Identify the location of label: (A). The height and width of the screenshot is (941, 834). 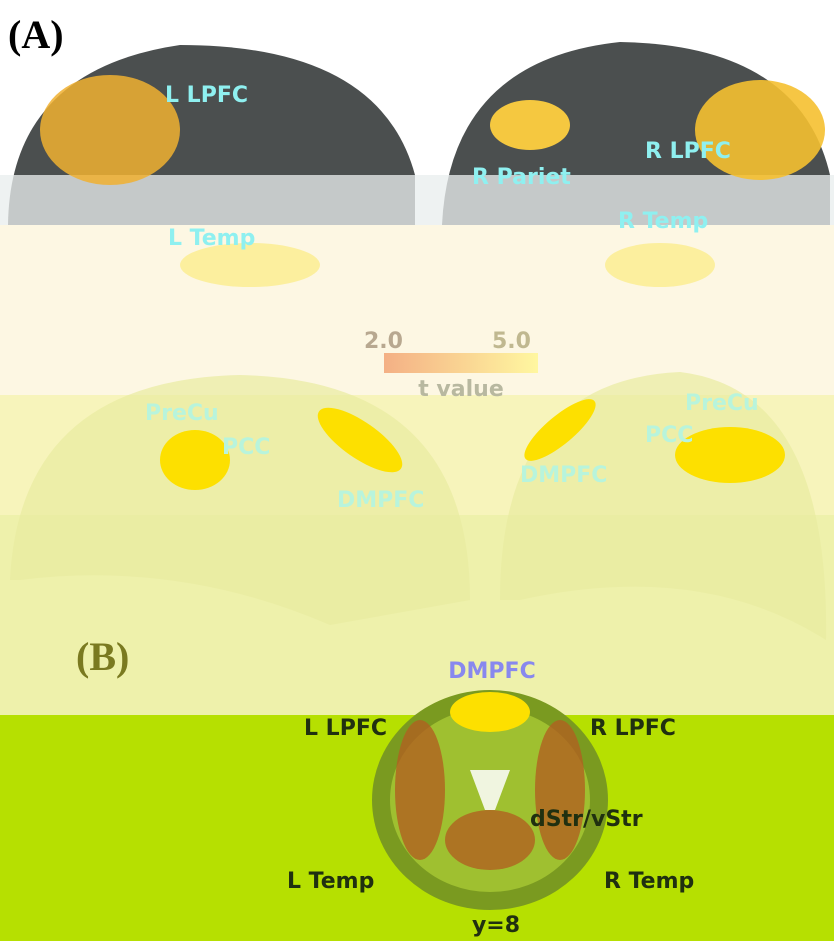
(36, 34).